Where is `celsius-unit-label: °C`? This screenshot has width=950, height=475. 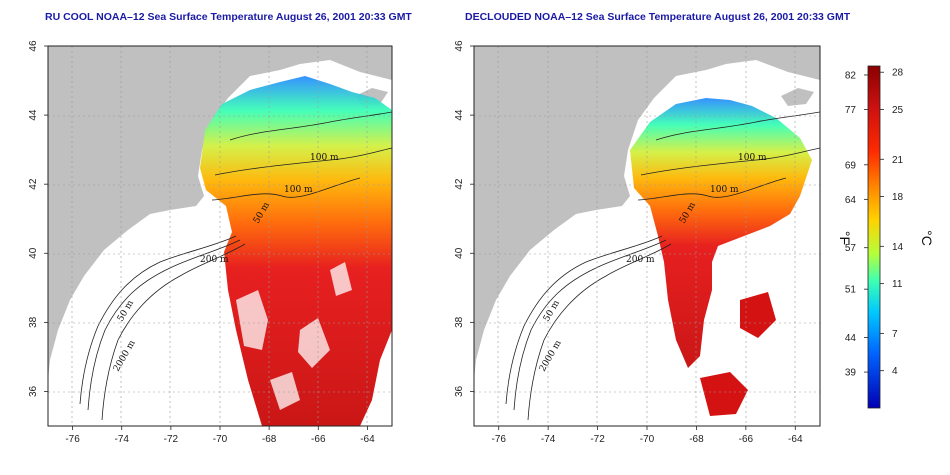
celsius-unit-label: °C is located at coordinates (927, 238).